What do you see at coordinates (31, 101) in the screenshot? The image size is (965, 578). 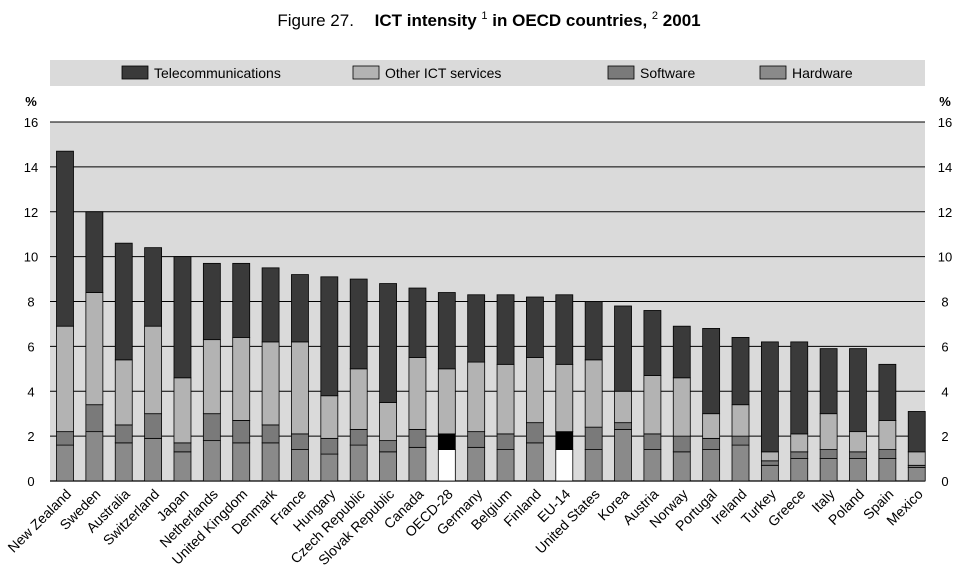 I see `y-axis-unit-left: %` at bounding box center [31, 101].